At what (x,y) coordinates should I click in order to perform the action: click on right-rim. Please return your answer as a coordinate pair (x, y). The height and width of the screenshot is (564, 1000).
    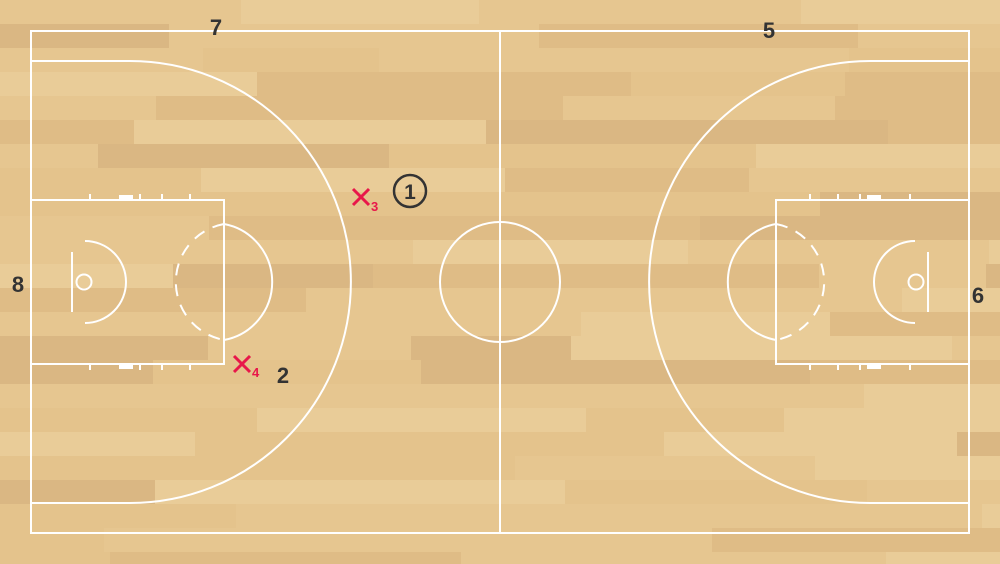
    Looking at the image, I should click on (916, 282).